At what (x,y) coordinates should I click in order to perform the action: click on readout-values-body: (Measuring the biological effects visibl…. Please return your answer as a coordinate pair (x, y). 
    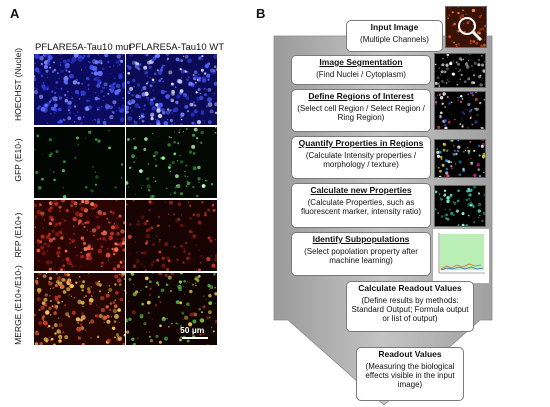
    Looking at the image, I should click on (410, 375).